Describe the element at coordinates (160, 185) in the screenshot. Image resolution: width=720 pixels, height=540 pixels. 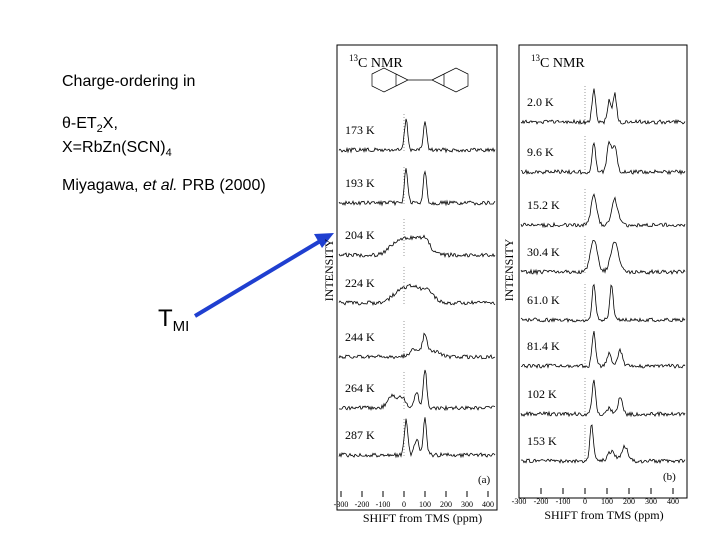
I see `citation-etal: et al.` at that location.